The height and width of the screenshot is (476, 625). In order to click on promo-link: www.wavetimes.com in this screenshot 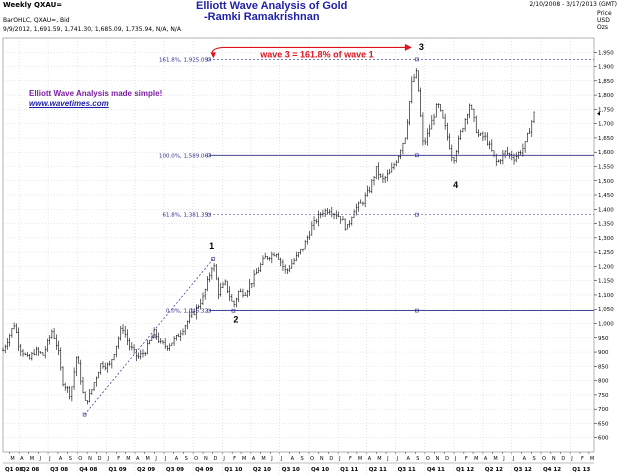, I will do `click(69, 103)`.